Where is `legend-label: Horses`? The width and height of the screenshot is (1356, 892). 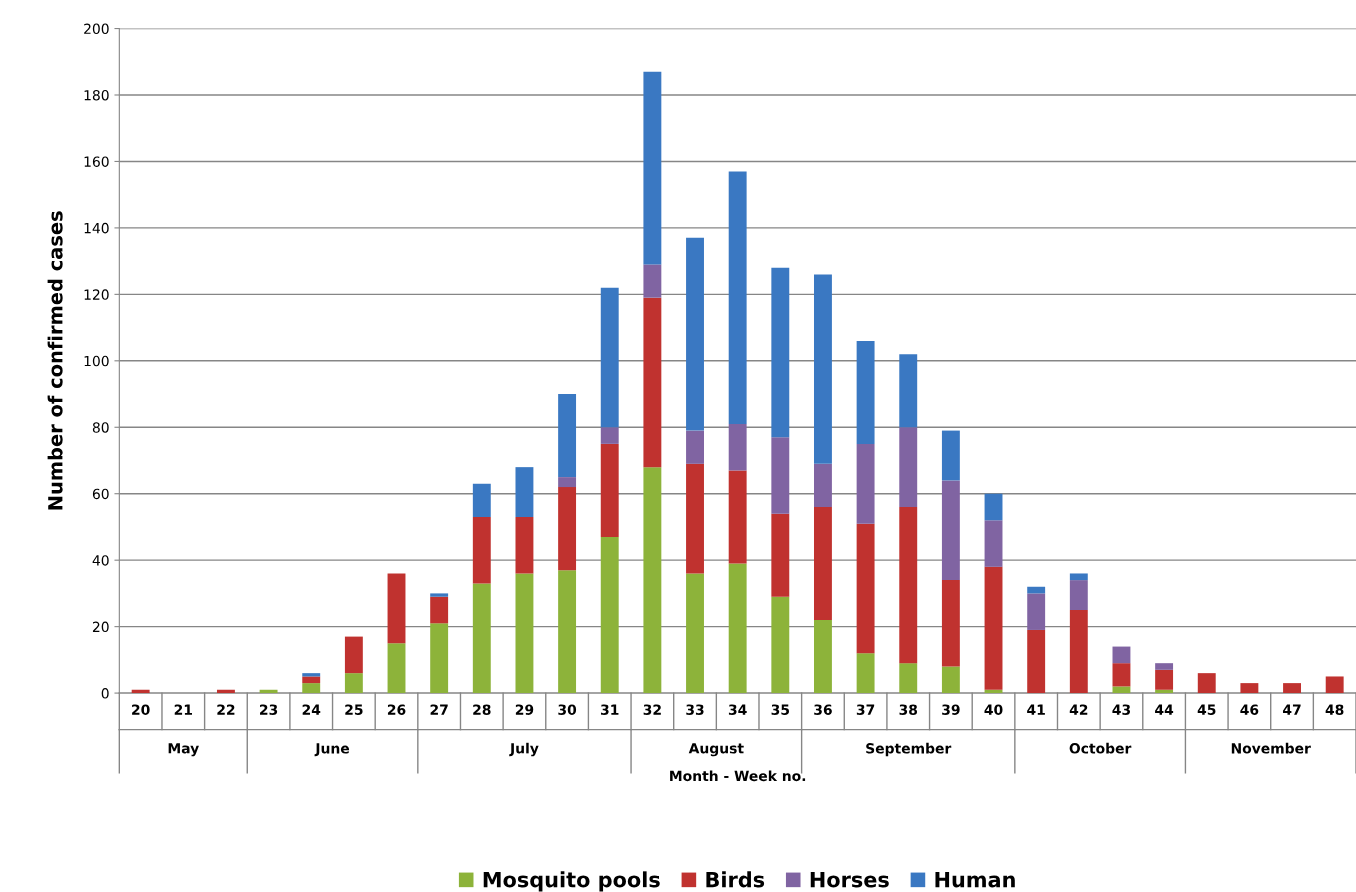
legend-label: Horses is located at coordinates (849, 879).